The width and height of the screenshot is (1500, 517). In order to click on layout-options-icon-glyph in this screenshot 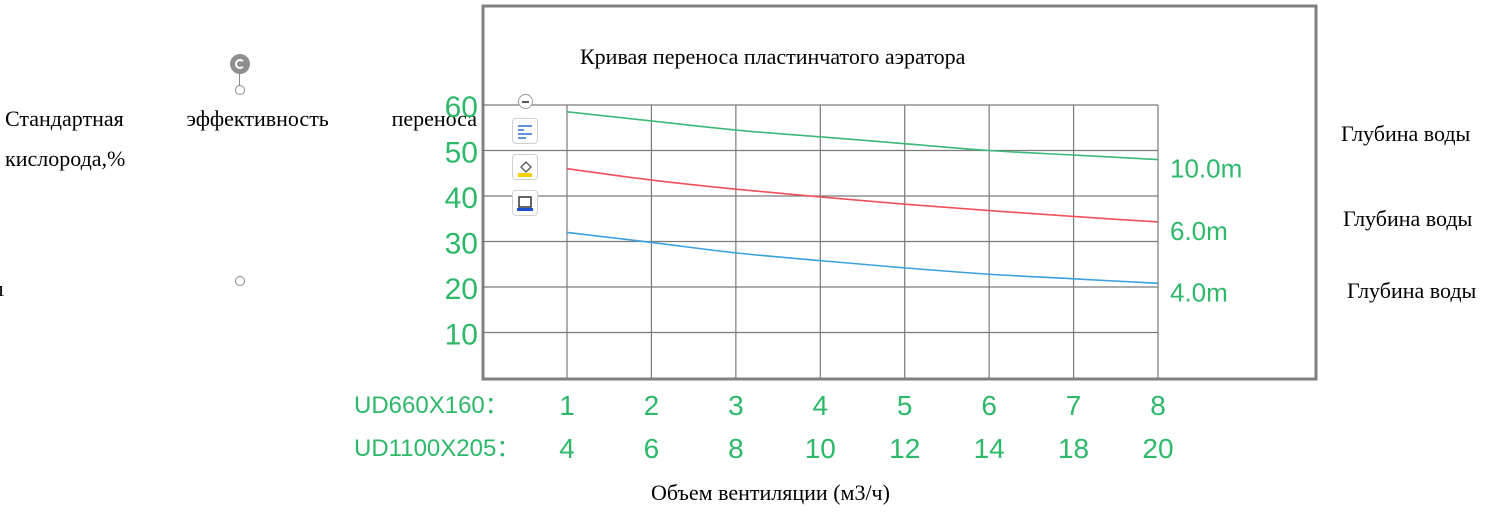, I will do `click(525, 132)`.